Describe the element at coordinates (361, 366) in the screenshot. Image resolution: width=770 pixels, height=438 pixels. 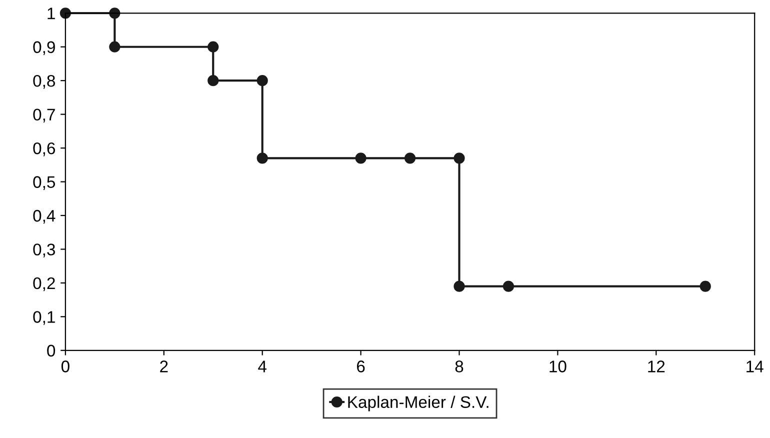
I see `x-tick-label: 6` at that location.